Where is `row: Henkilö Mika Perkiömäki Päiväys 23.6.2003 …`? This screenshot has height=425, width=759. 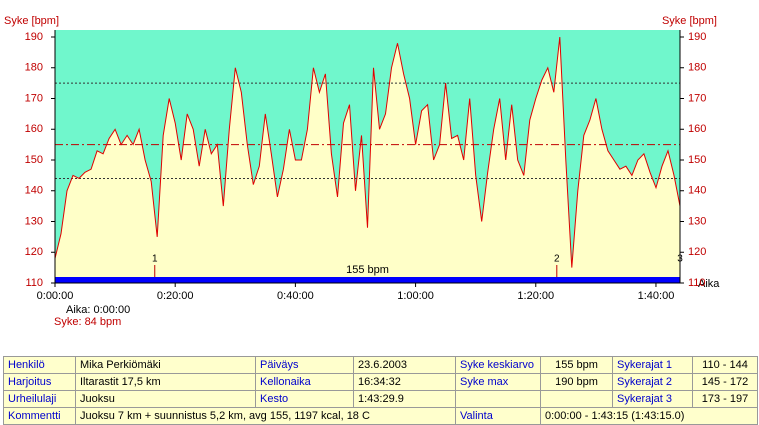 row: Henkilö Mika Perkiömäki Päiväys 23.6.2003 … is located at coordinates (380, 365).